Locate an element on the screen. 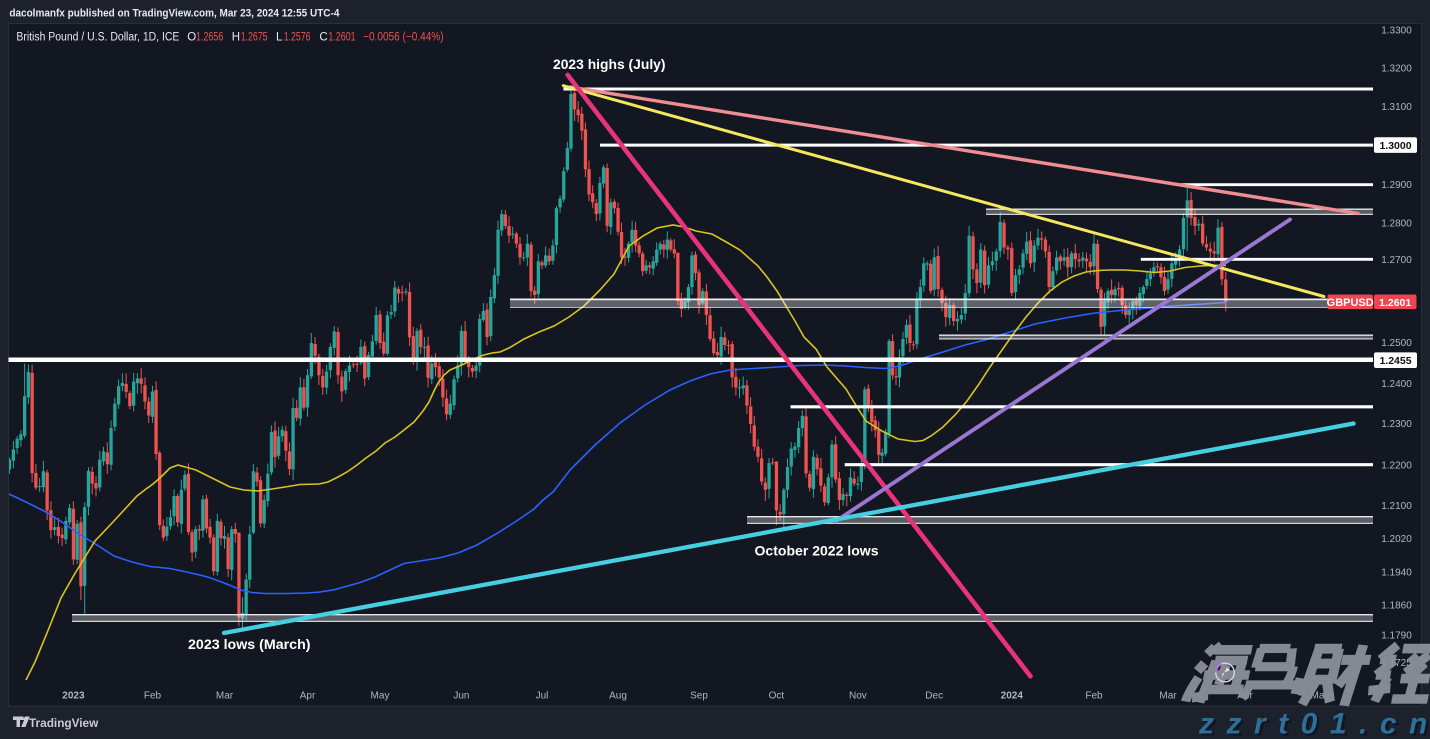  svg-text: −0.0056 (−0.44%) is located at coordinates (403, 38).